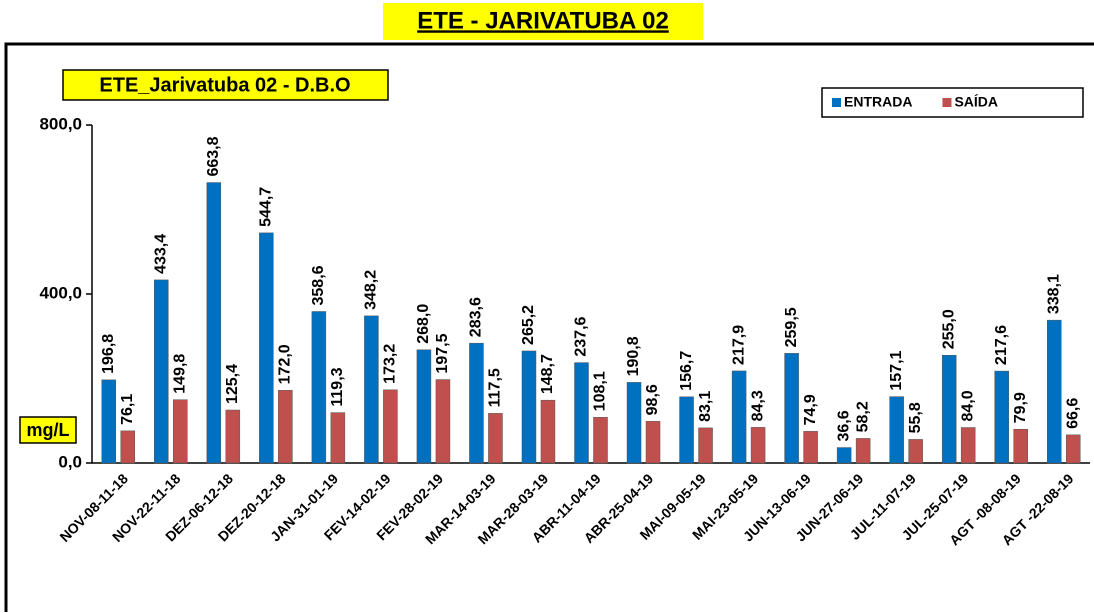 The image size is (1094, 613). I want to click on value-label: 255,0, so click(948, 329).